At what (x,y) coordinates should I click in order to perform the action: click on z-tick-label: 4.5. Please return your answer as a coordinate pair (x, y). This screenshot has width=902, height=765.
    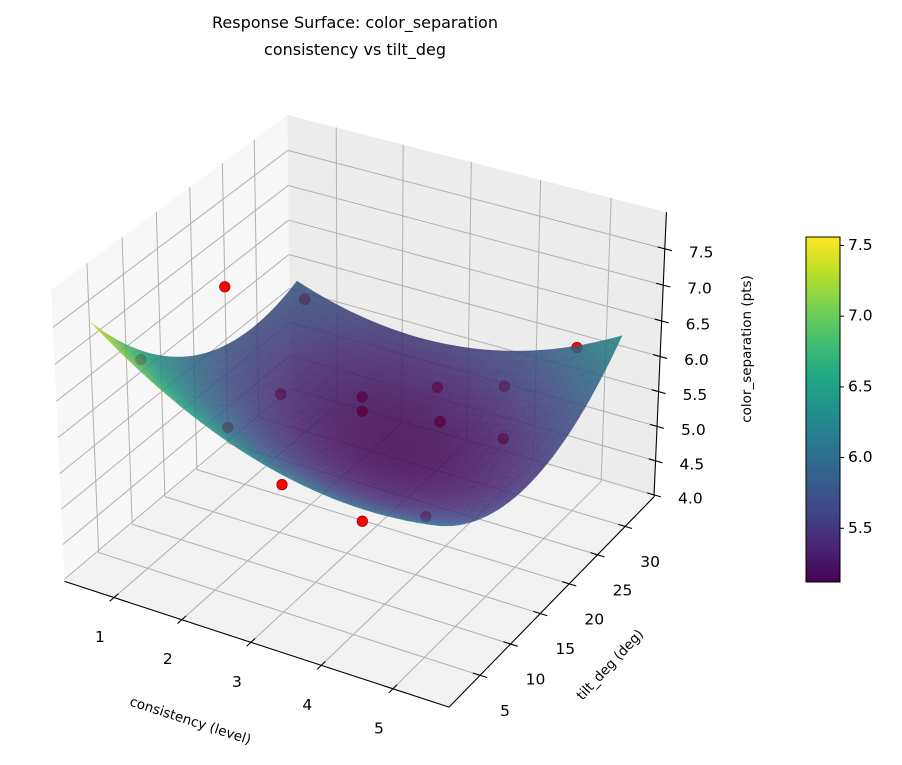
    Looking at the image, I should click on (692, 464).